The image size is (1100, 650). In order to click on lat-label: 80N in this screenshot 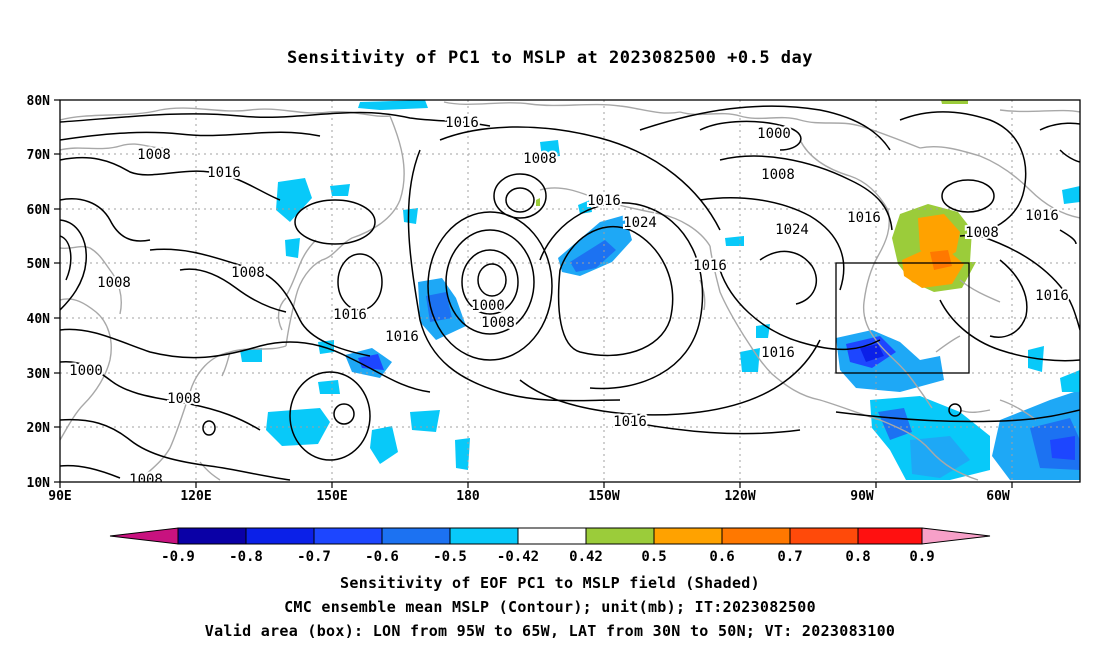, I will do `click(39, 101)`.